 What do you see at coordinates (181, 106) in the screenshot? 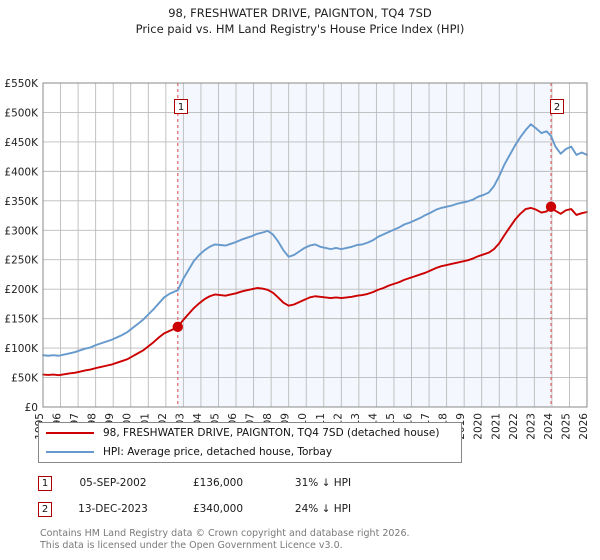
I see `sale-marker-badge-1: 1` at bounding box center [181, 106].